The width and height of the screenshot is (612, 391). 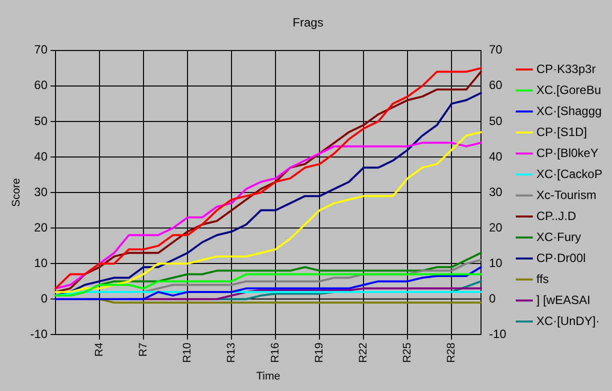 I want to click on legend-label: CP·K33p3r, so click(x=566, y=69).